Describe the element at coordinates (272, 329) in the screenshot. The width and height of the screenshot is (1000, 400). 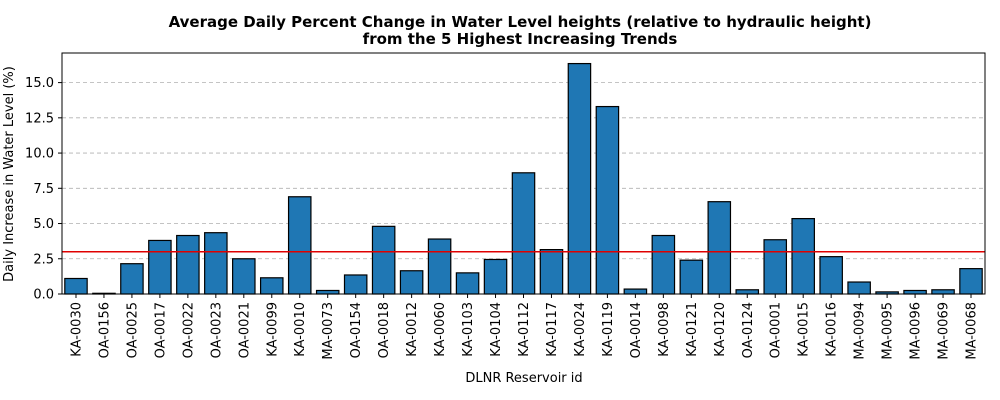
I see `x-tick-label: KA-0099` at that location.